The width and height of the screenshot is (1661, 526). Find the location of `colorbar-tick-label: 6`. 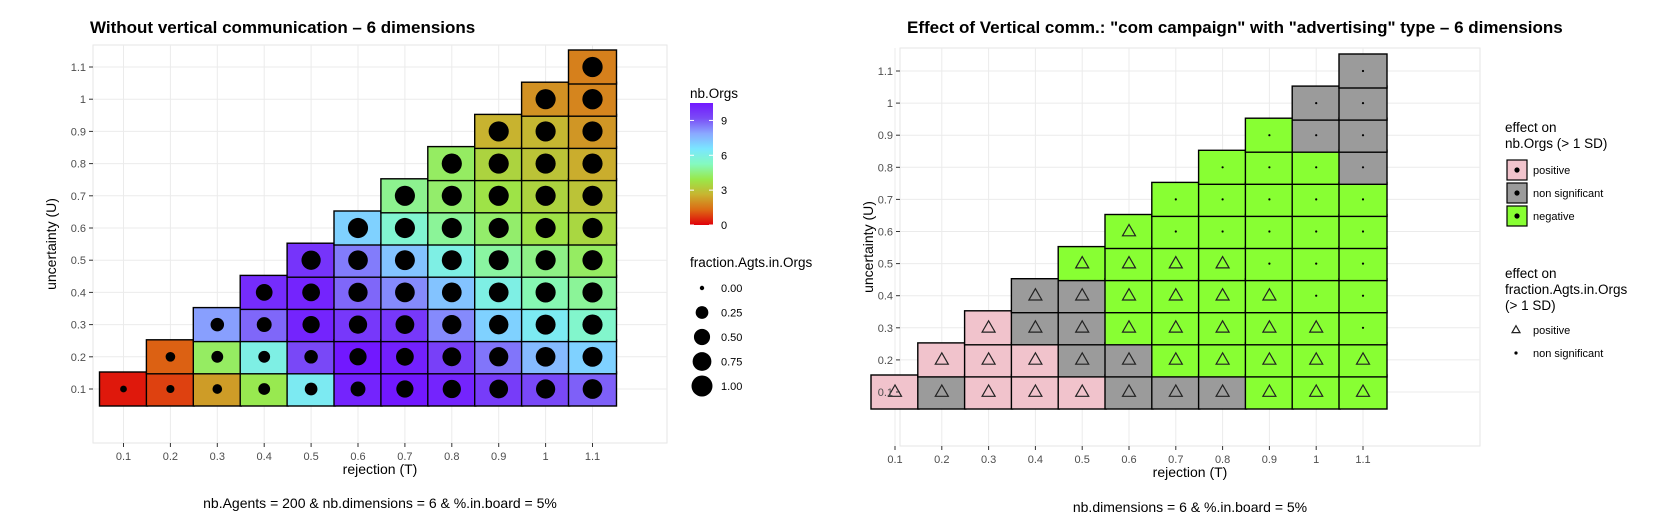

colorbar-tick-label: 6 is located at coordinates (724, 156).